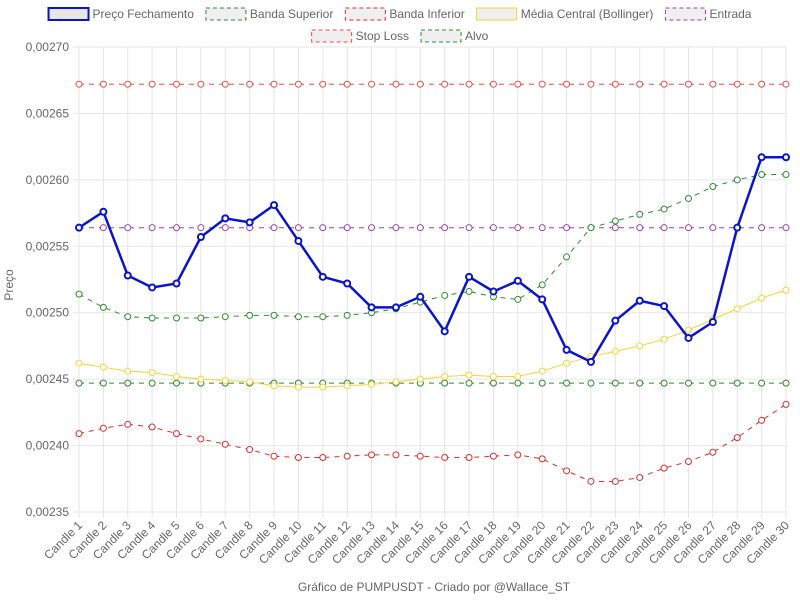  I want to click on legend-item-alvo: Alvo, so click(454, 36).